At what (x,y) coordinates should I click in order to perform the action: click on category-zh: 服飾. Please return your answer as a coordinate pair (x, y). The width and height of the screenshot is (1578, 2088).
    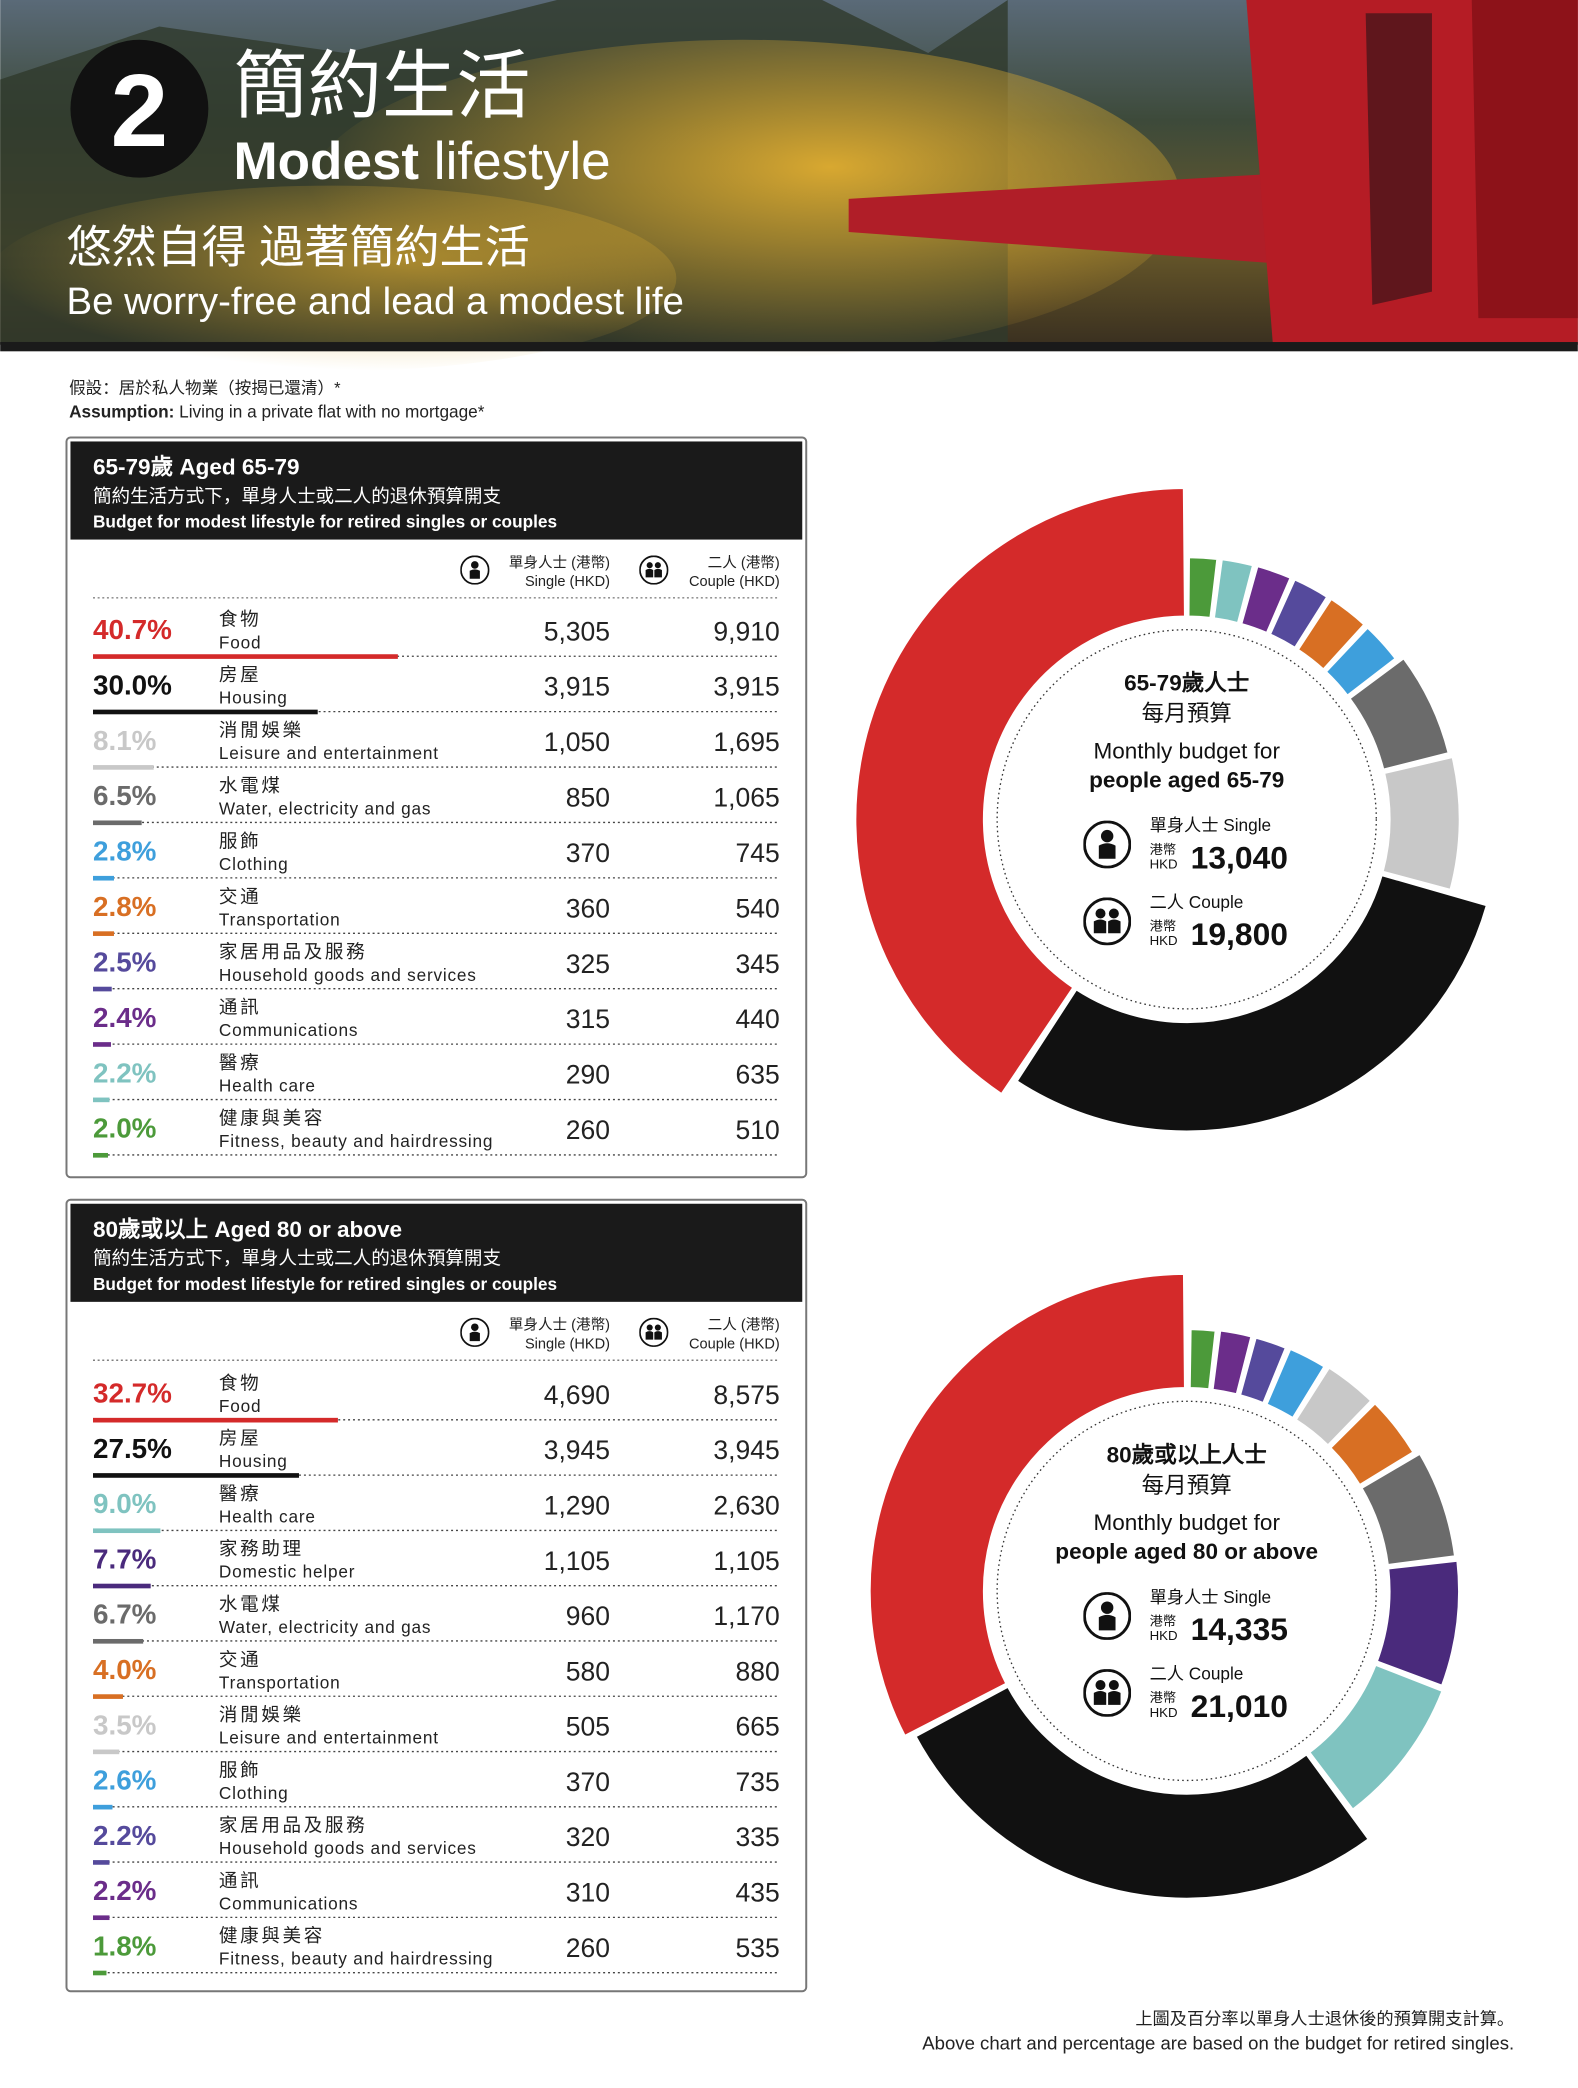
    Looking at the image, I should click on (240, 1769).